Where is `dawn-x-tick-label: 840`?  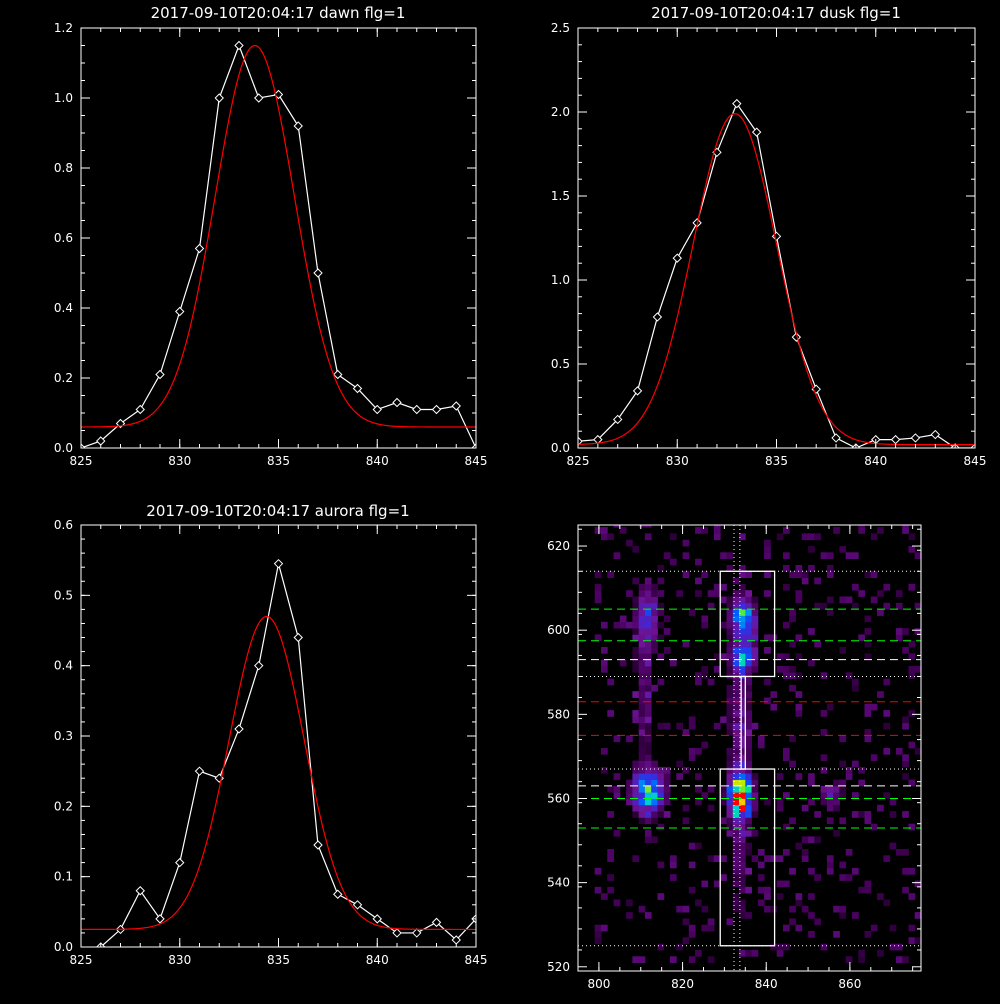
dawn-x-tick-label: 840 is located at coordinates (377, 461).